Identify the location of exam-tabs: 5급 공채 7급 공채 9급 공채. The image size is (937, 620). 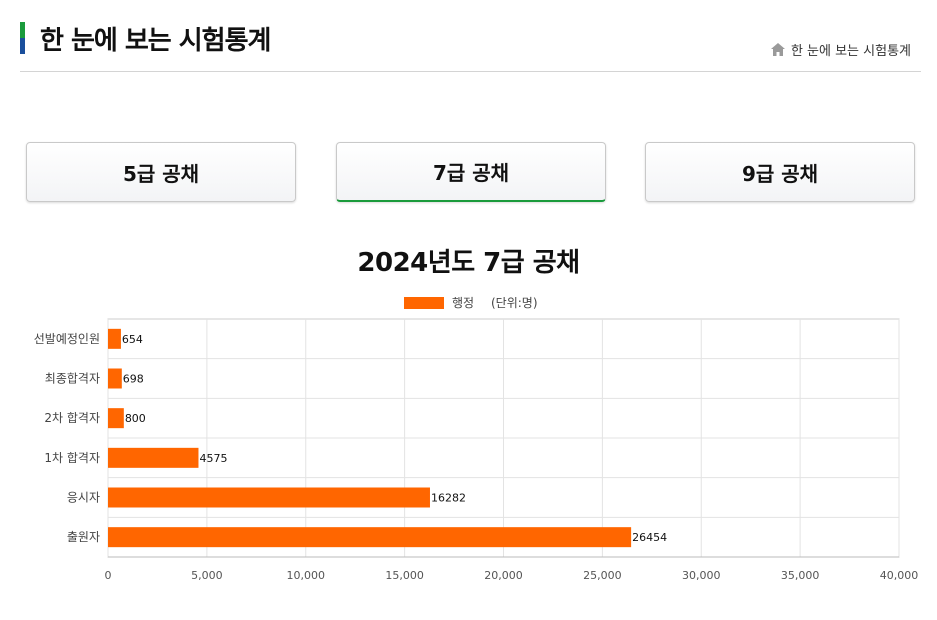
(470, 172).